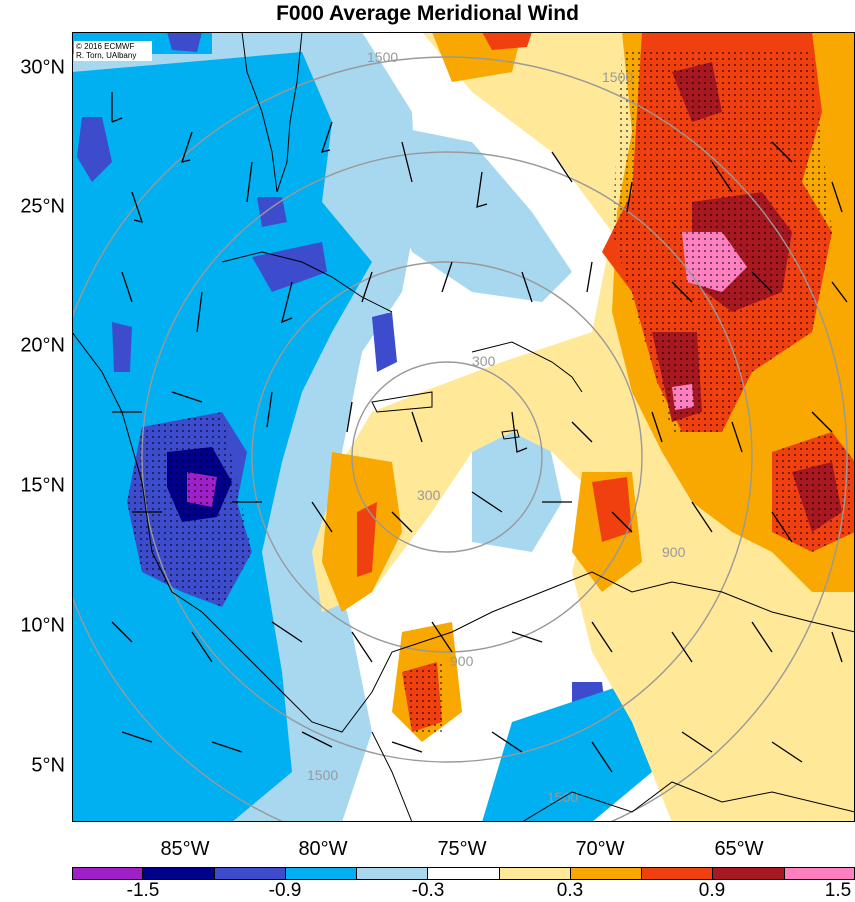  What do you see at coordinates (600, 849) in the screenshot?
I see `lon-label: 70°W` at bounding box center [600, 849].